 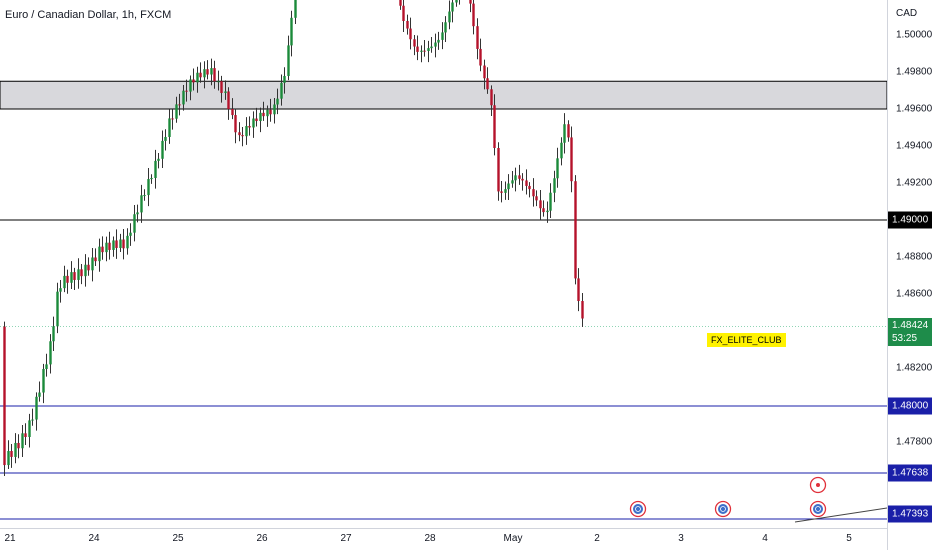 I want to click on price-tick: 1.49600, so click(x=914, y=109).